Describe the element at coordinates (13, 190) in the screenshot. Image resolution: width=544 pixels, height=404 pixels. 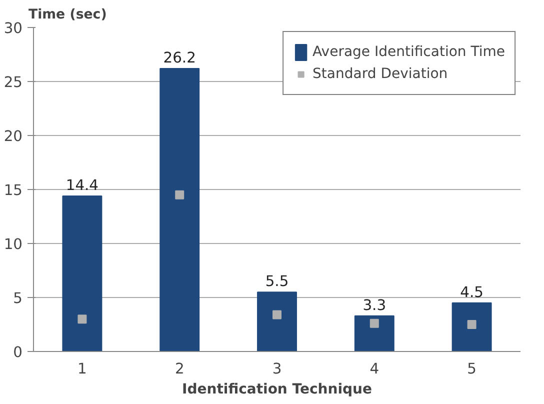
I see `y-tick-label: 15` at that location.